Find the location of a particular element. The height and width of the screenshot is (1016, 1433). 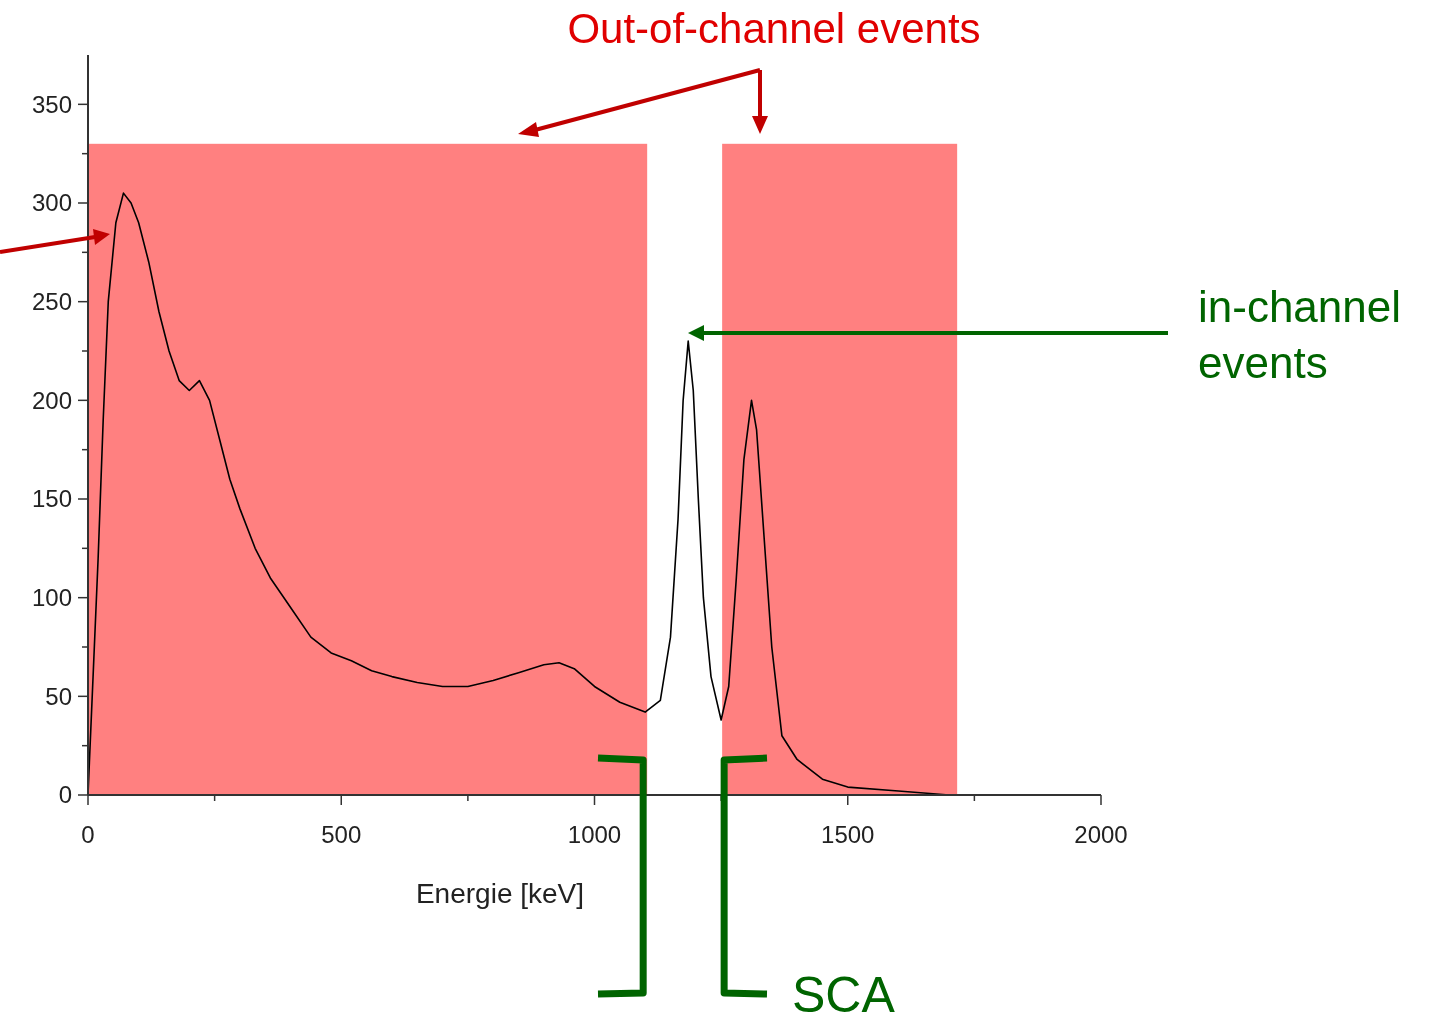

y-tick-label: 300 is located at coordinates (51, 203).